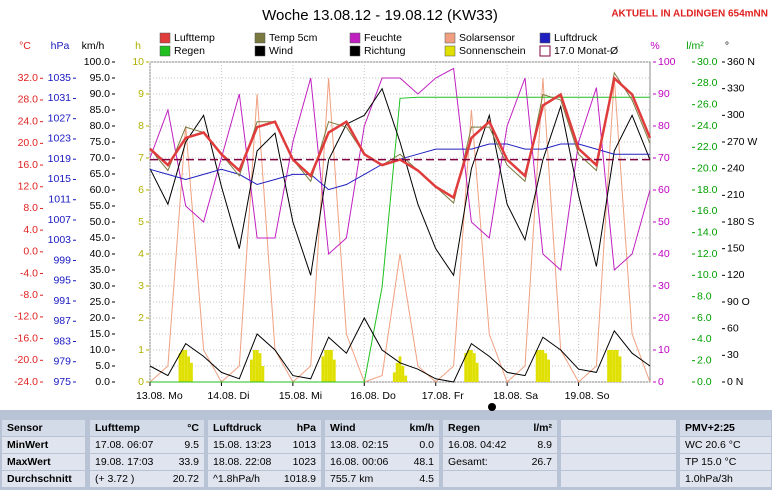 Image resolution: width=772 pixels, height=490 pixels. What do you see at coordinates (542, 428) in the screenshot?
I see `table-header: l/m²` at bounding box center [542, 428].